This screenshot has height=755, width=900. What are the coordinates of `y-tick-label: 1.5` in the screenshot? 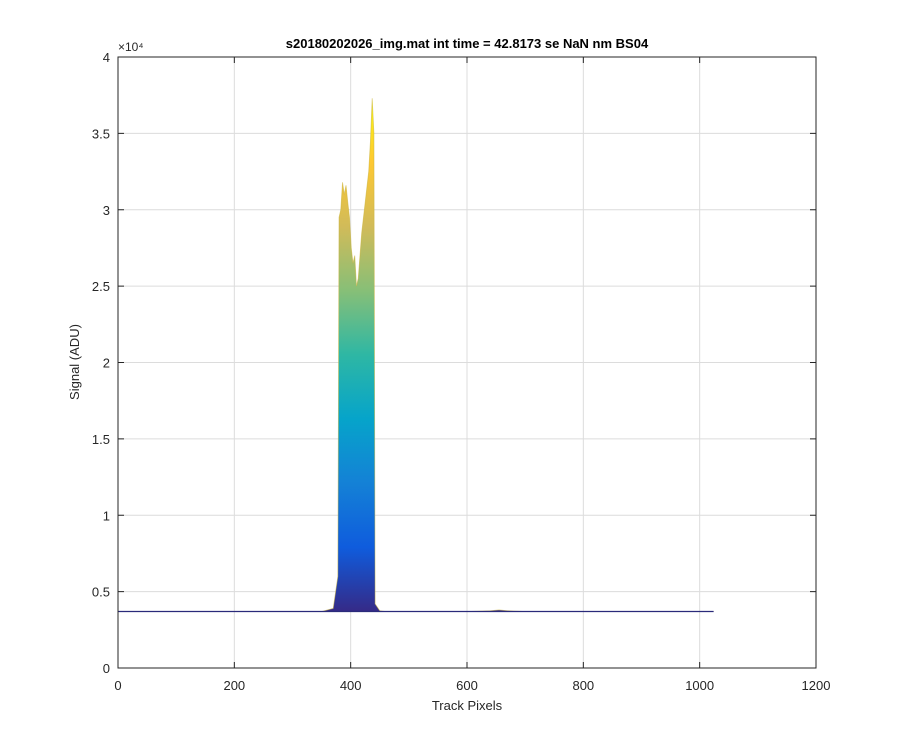 It's located at (101, 439).